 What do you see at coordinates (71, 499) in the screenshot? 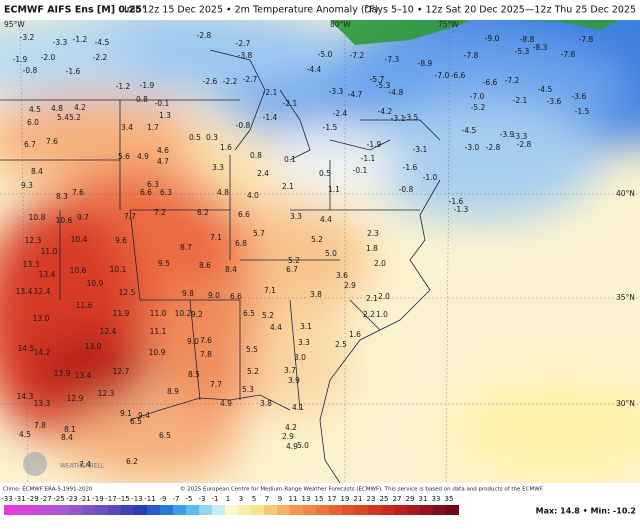
I see `colorbar-label: -23` at bounding box center [71, 499].